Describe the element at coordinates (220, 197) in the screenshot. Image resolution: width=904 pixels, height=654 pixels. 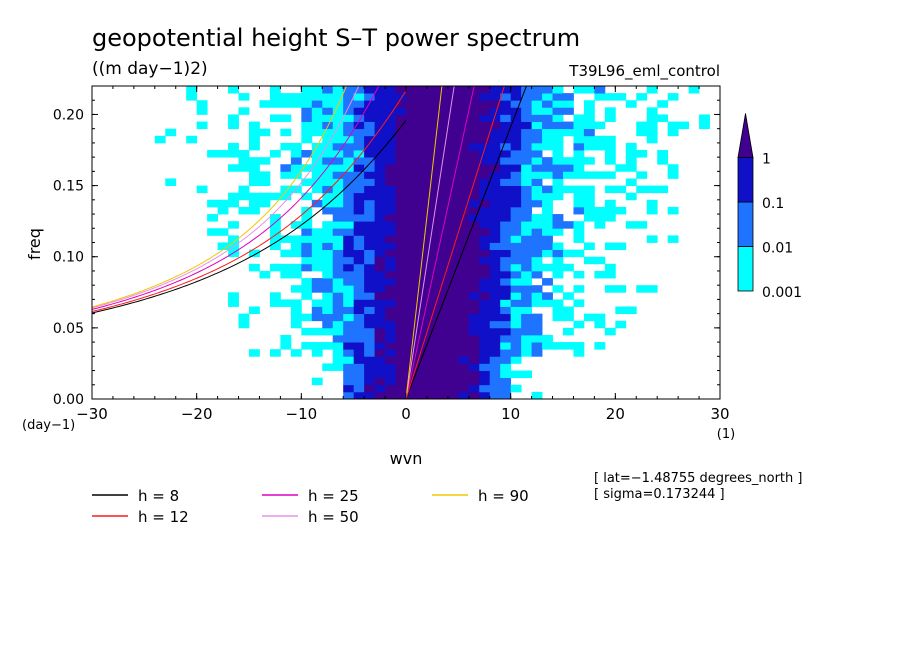
I see `mixed-rossby-gravity-curve-h90` at that location.